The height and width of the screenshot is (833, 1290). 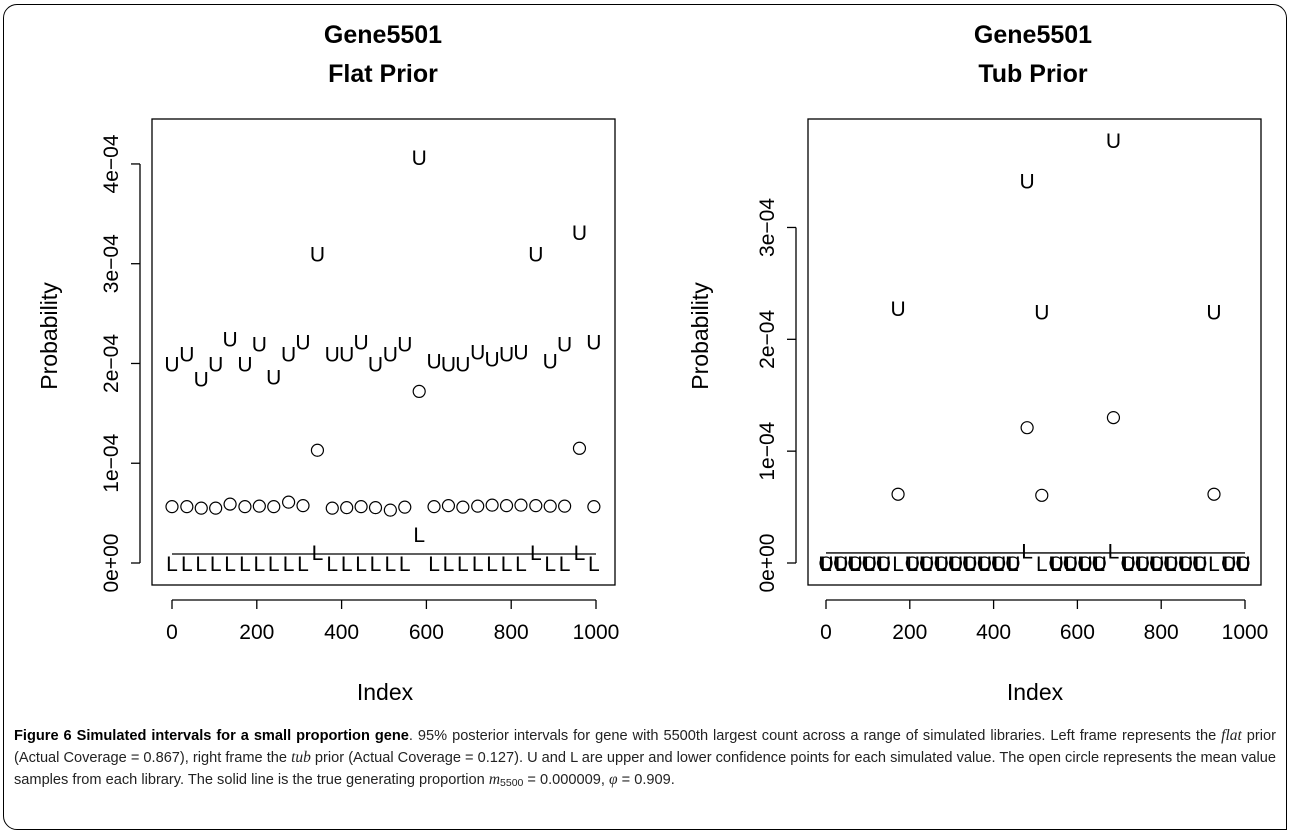 I want to click on right-xlabel: Index, so click(x=1035, y=692).